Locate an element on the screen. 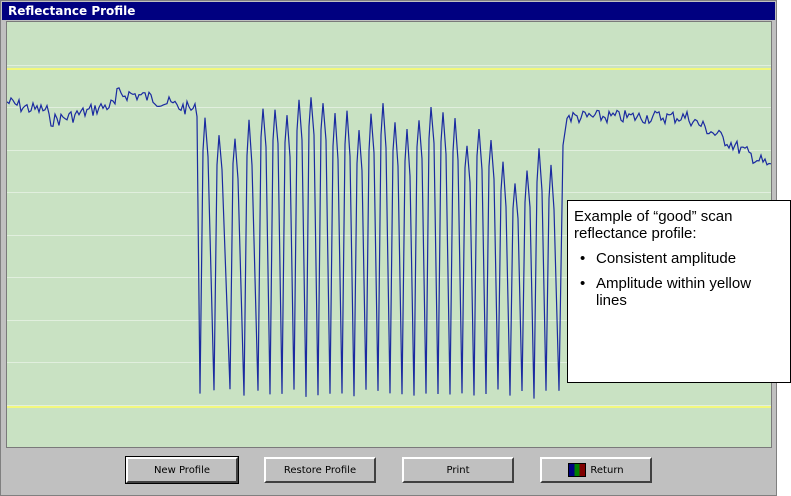 Image resolution: width=791 pixels, height=496 pixels. callout-bullet-text: Amplitude within yellow lines is located at coordinates (674, 292).